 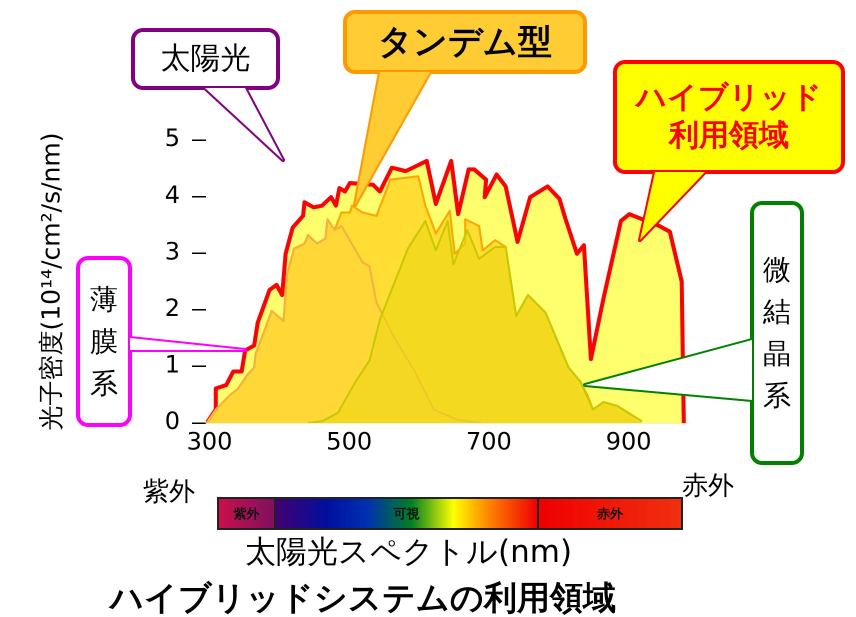 I want to click on y-tick-label: 4, so click(x=172, y=194).